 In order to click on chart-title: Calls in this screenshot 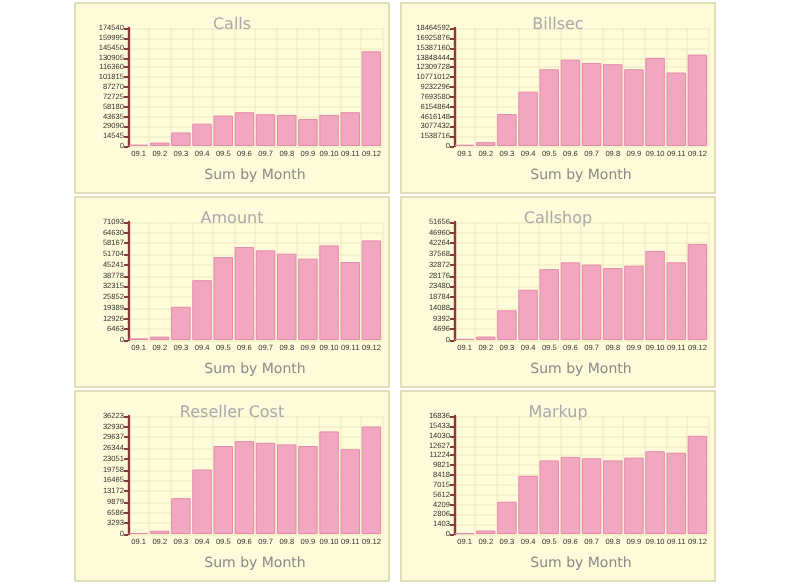, I will do `click(232, 24)`.